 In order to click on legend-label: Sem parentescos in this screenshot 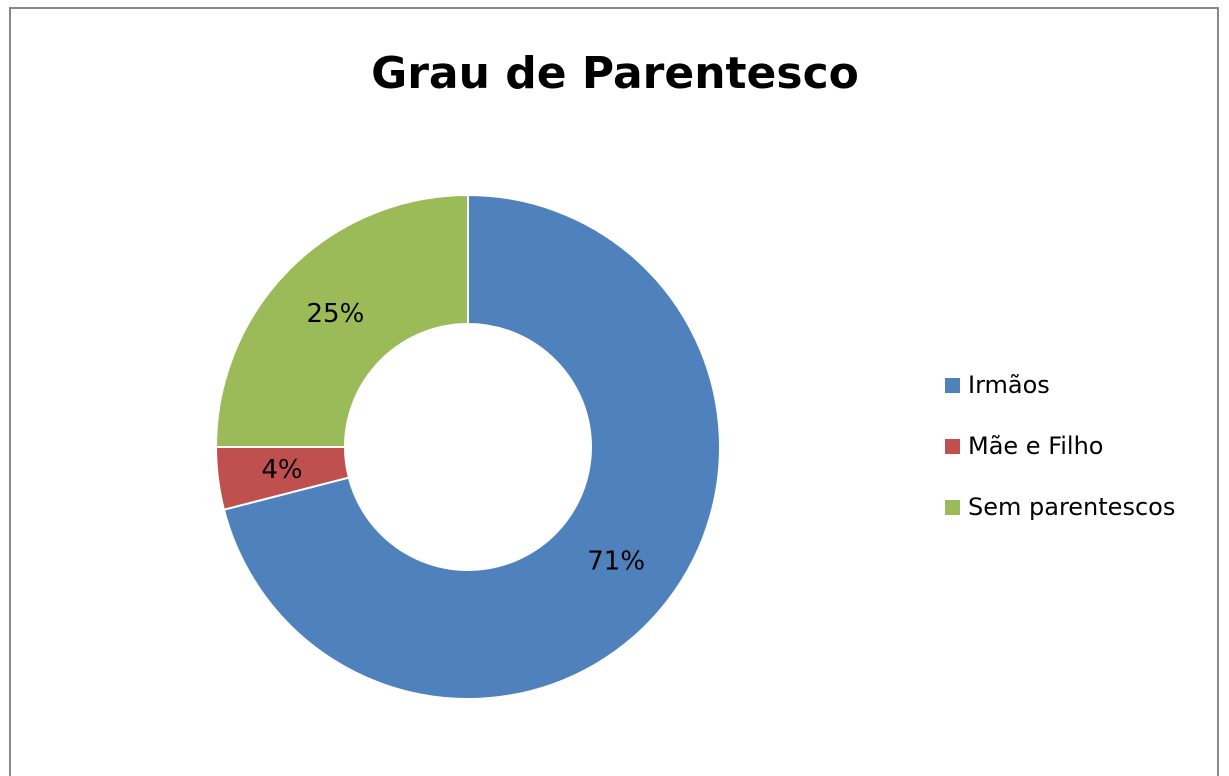, I will do `click(1071, 507)`.